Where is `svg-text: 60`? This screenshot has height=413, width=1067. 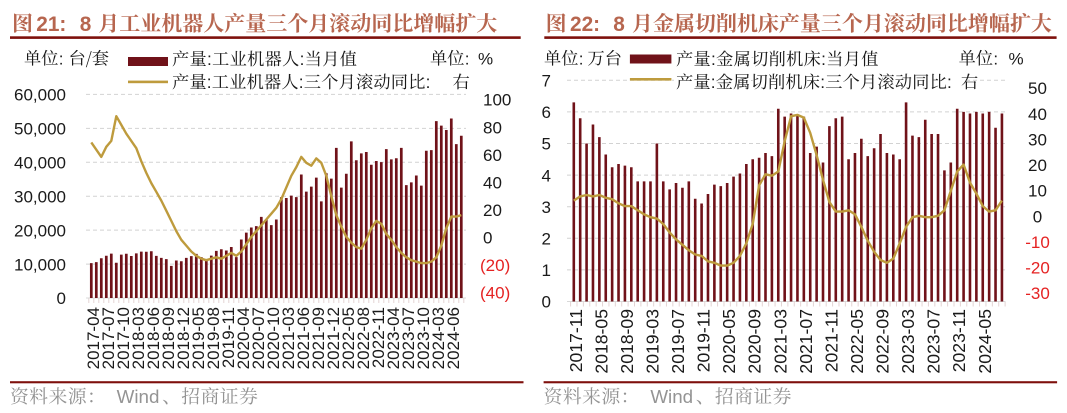
svg-text: 60 is located at coordinates (492, 155).